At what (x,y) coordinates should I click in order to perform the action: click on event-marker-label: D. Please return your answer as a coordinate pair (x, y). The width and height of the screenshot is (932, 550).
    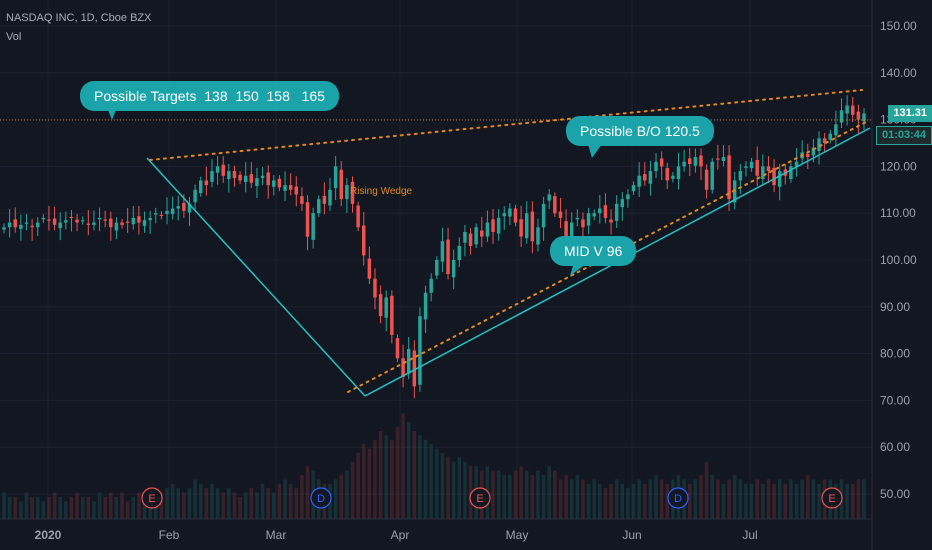
    Looking at the image, I should click on (321, 499).